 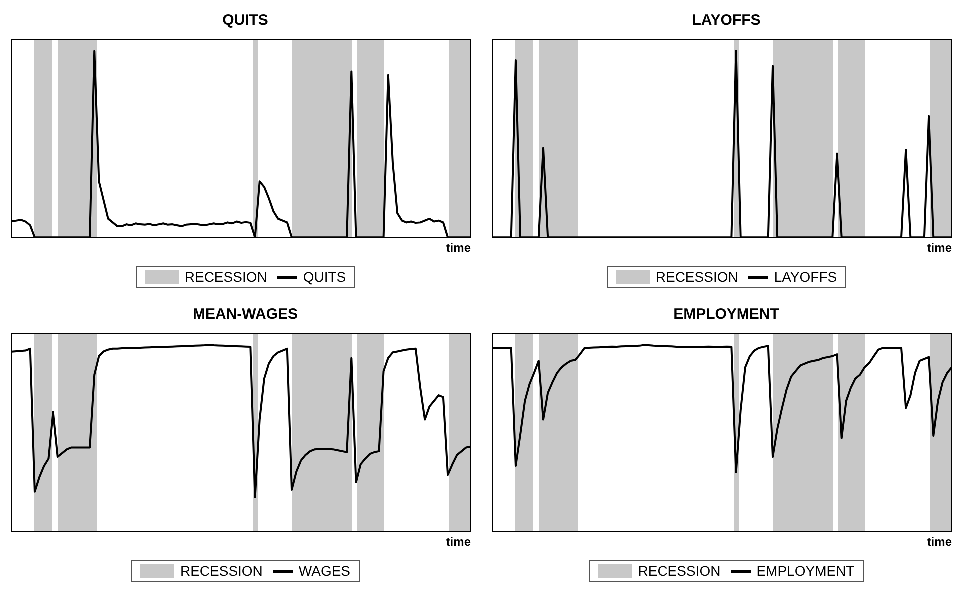 I want to click on chart-title: LAYOFFS, so click(x=726, y=21).